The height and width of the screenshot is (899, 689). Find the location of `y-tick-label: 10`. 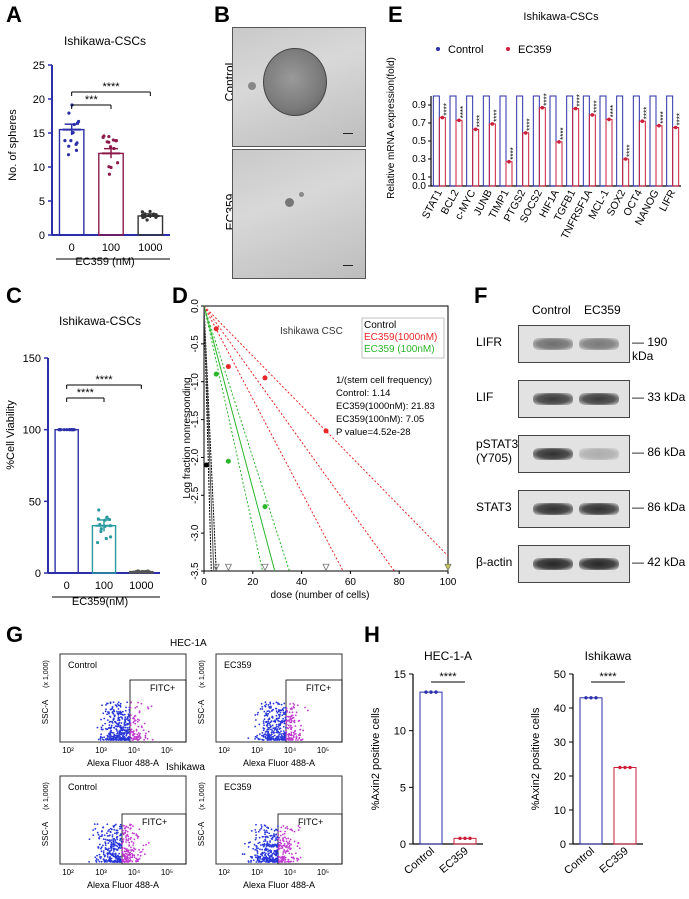

y-tick-label: 10 is located at coordinates (560, 811).